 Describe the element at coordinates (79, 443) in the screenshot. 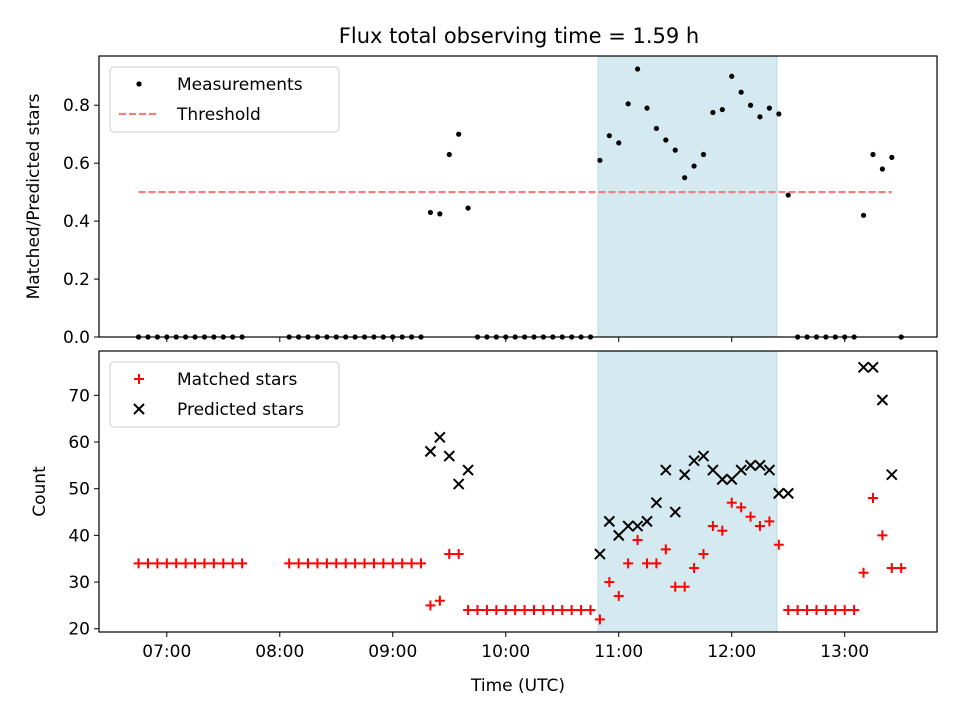

I see `y-tick-label: 60` at that location.